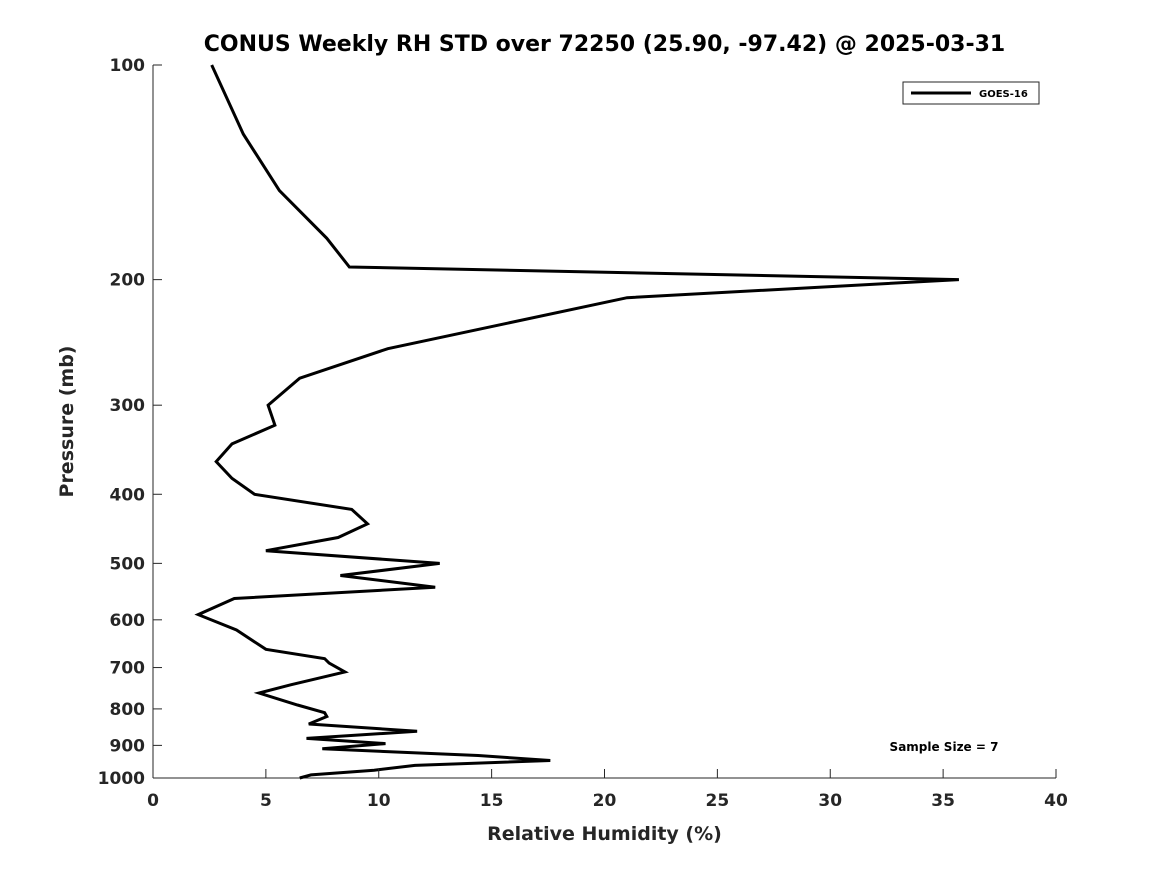 The image size is (1167, 879). What do you see at coordinates (605, 801) in the screenshot?
I see `x-tick-label: 20` at bounding box center [605, 801].